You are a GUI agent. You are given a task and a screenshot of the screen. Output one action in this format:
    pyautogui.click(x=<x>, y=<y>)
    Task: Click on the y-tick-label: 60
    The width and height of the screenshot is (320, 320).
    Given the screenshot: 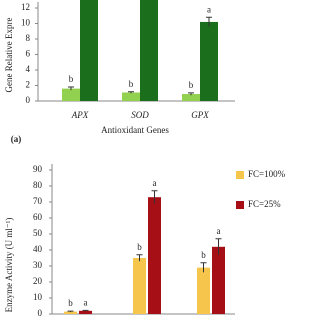 What is the action you would take?
    pyautogui.click(x=38, y=217)
    